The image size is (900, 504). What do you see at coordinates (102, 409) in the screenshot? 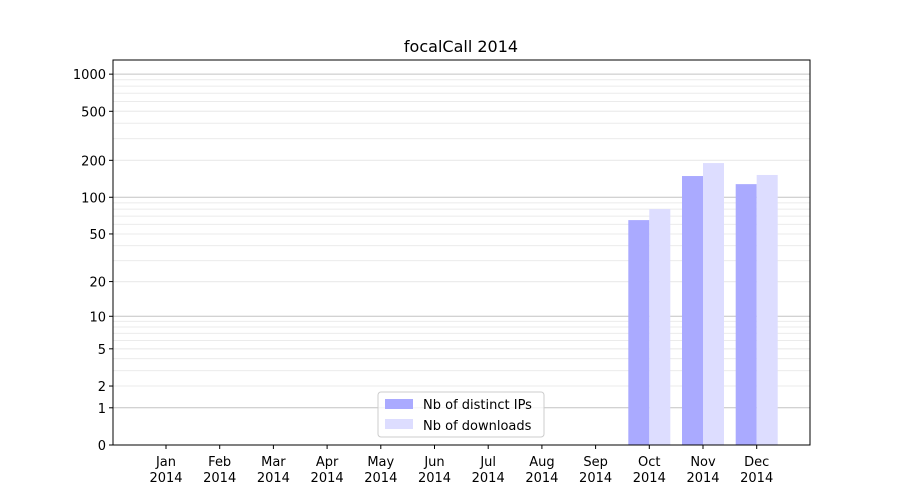
I see `y-tick-label: 1` at bounding box center [102, 409].